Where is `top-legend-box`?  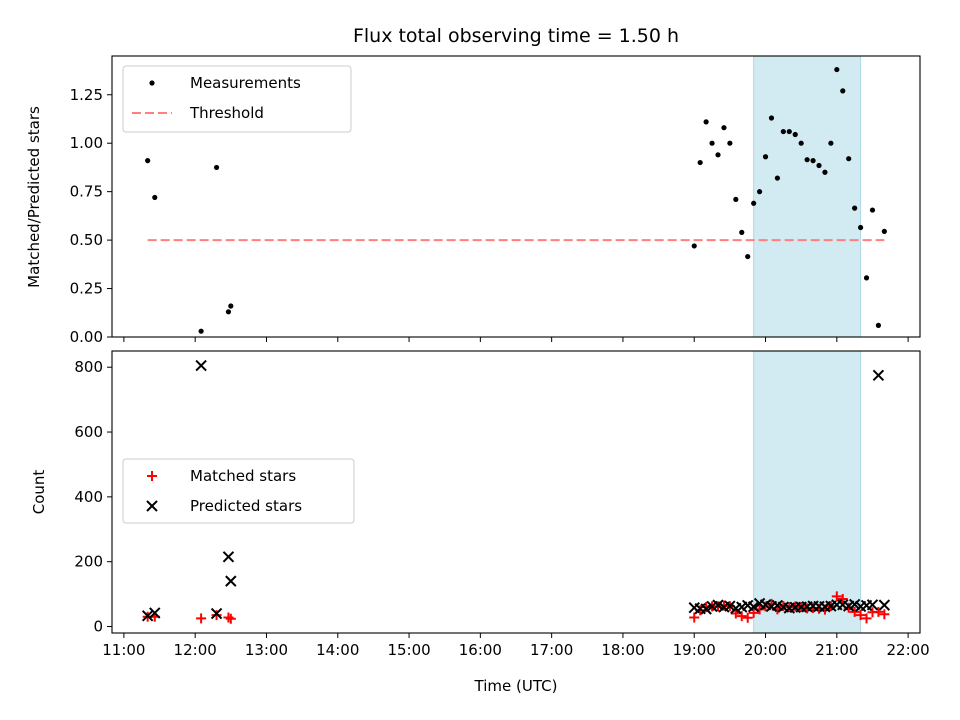
top-legend-box is located at coordinates (237, 99).